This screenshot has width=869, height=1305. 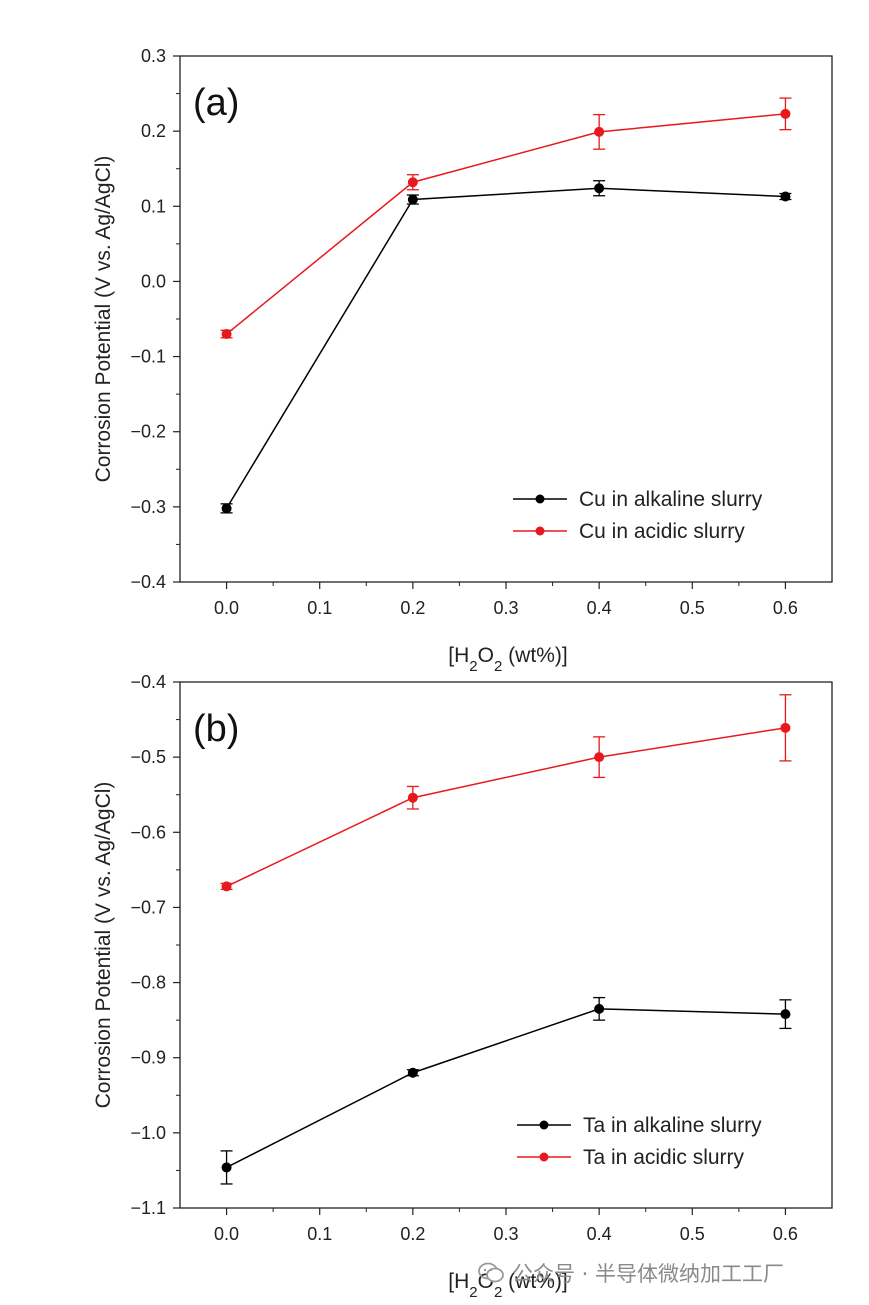 I want to click on legend: Cu in alkaline slurry Cu in acidic slurry, so click(x=638, y=515).